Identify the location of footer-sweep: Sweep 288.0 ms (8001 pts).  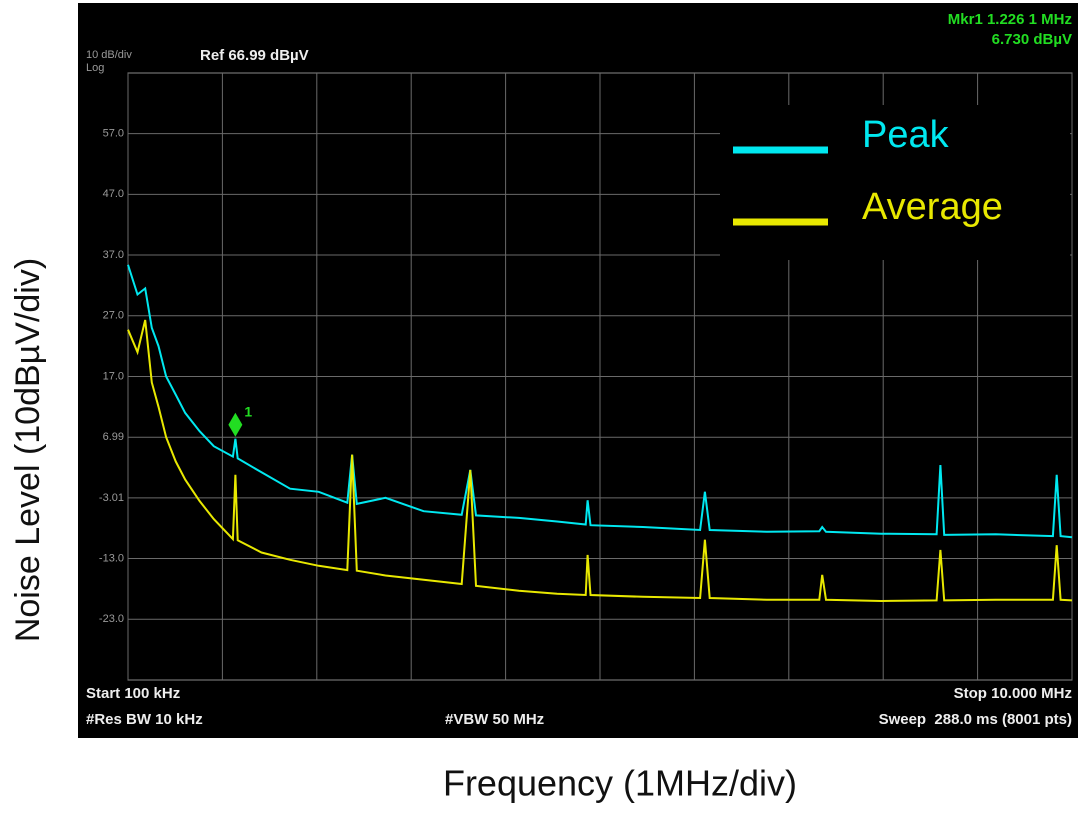
(975, 719).